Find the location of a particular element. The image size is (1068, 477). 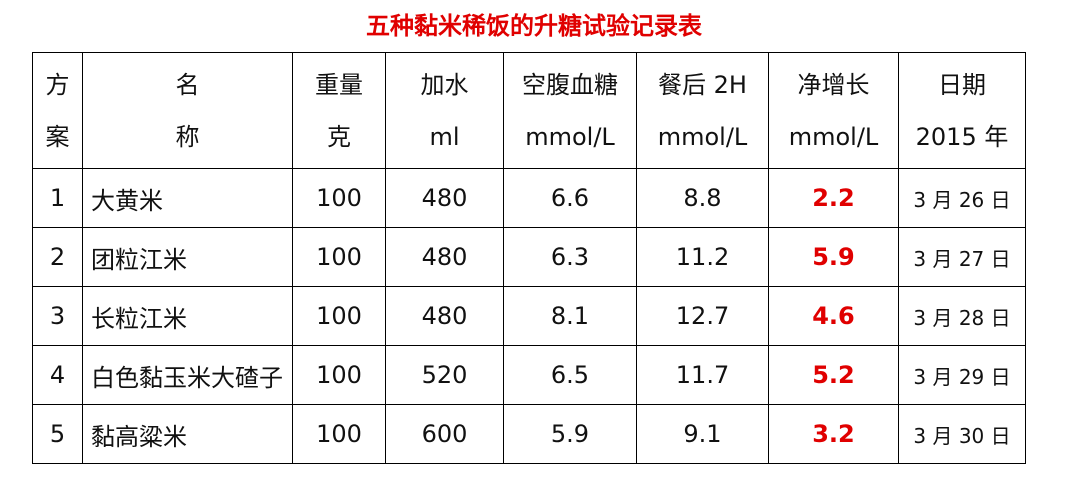

cell: 8.1 is located at coordinates (570, 316).